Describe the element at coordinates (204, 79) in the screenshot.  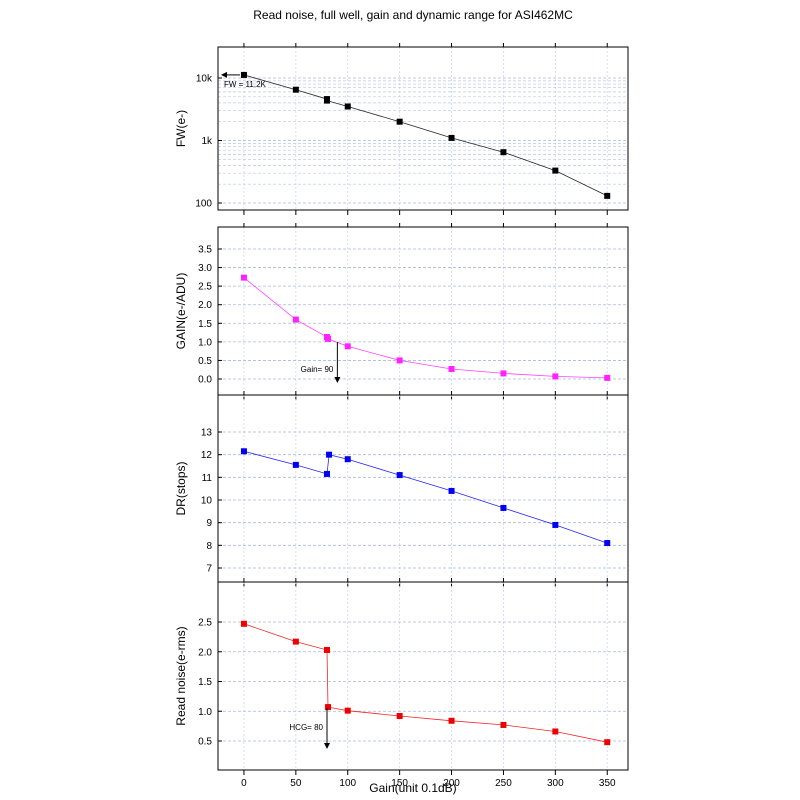
I see `y-tick-label: 10k` at that location.